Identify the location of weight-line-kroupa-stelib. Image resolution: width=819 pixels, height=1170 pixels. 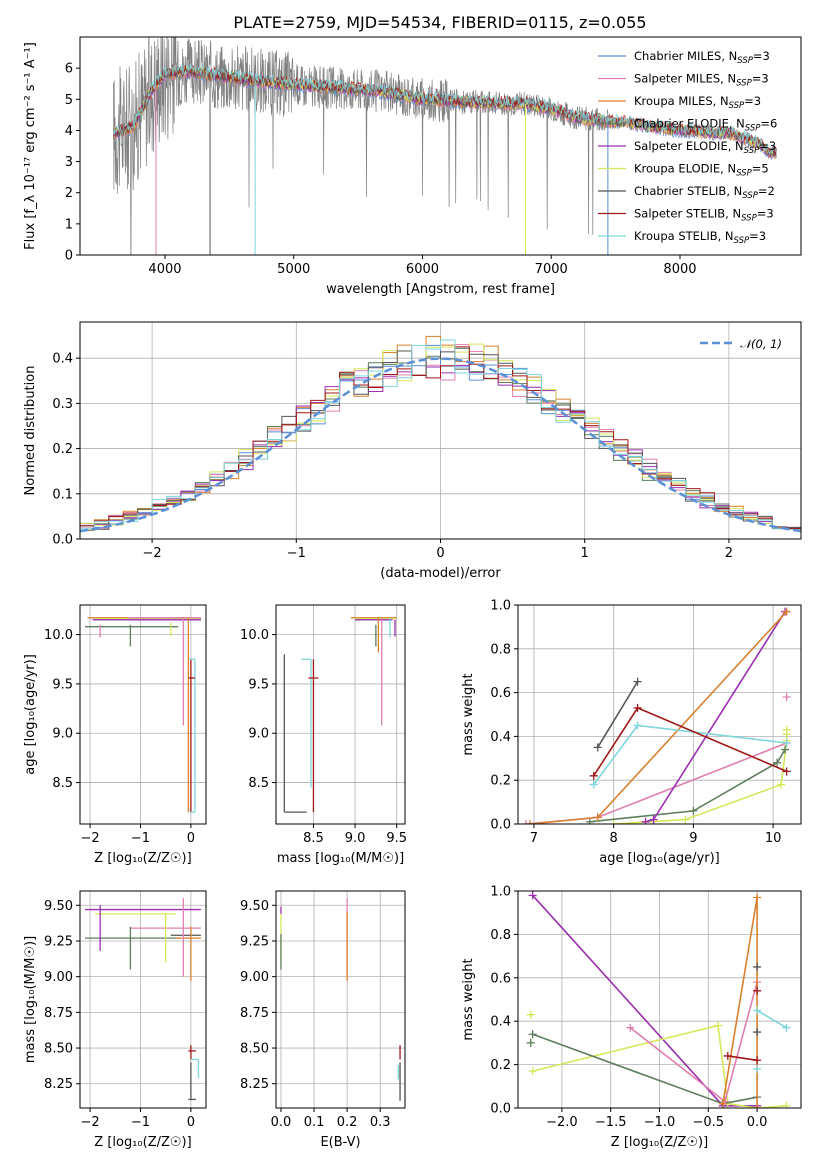
(771, 1019).